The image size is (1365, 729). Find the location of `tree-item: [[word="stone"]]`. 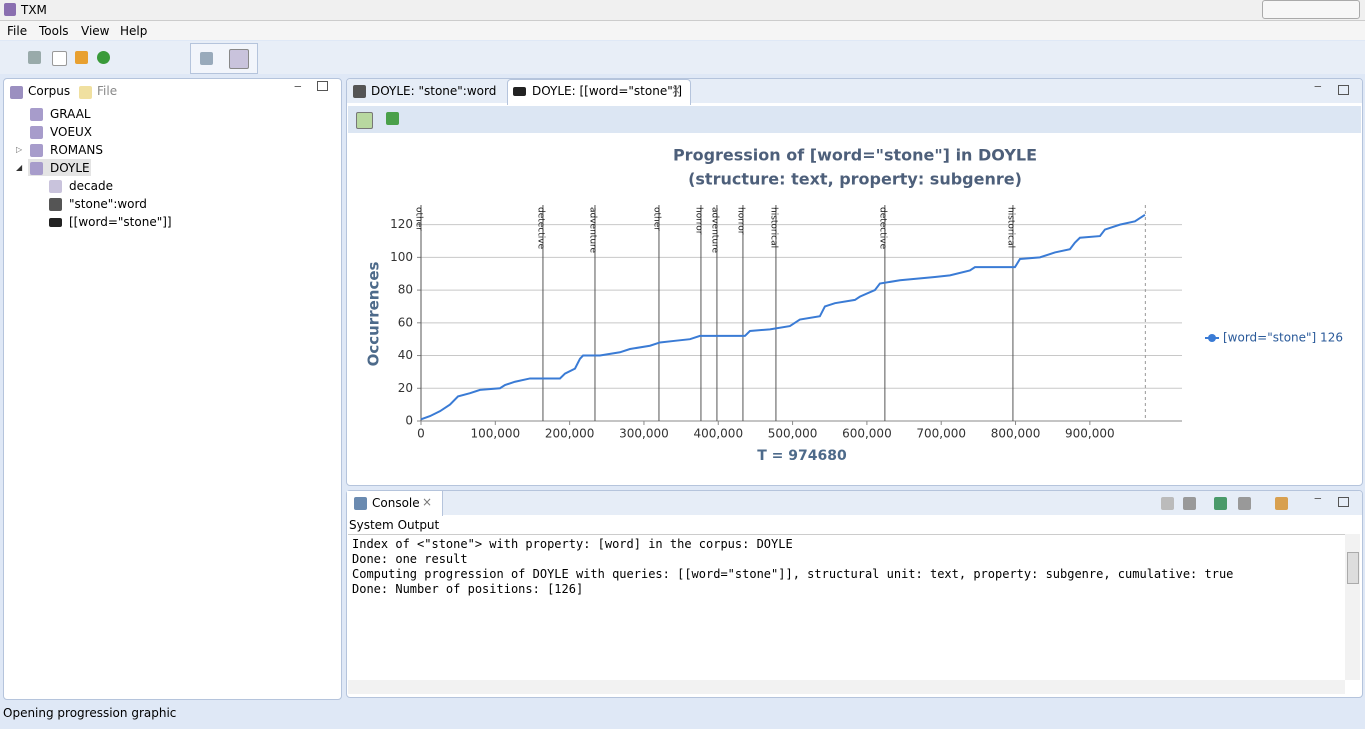

tree-item: [[word="stone"]] is located at coordinates (120, 222).